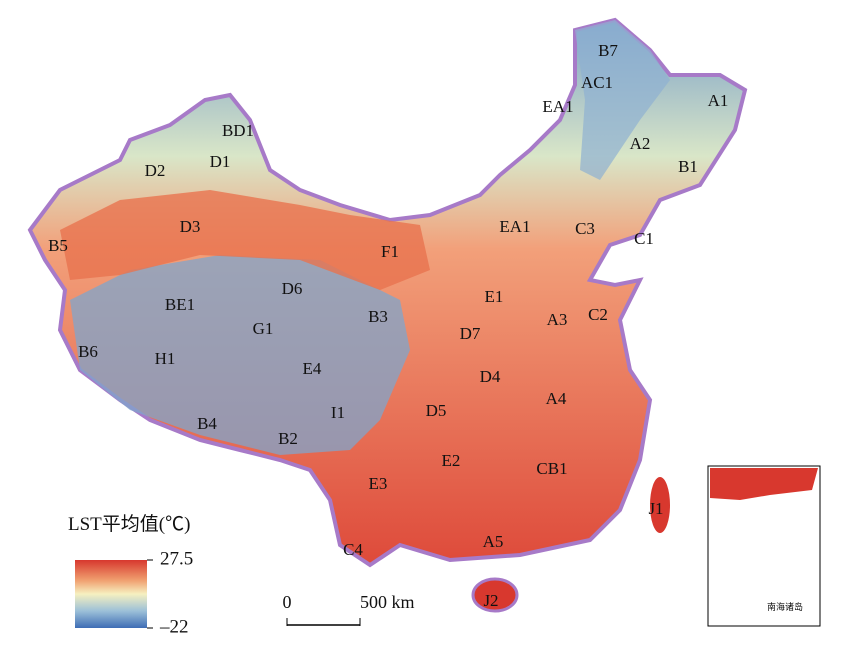  What do you see at coordinates (165, 358) in the screenshot?
I see `region-label: H1` at bounding box center [165, 358].